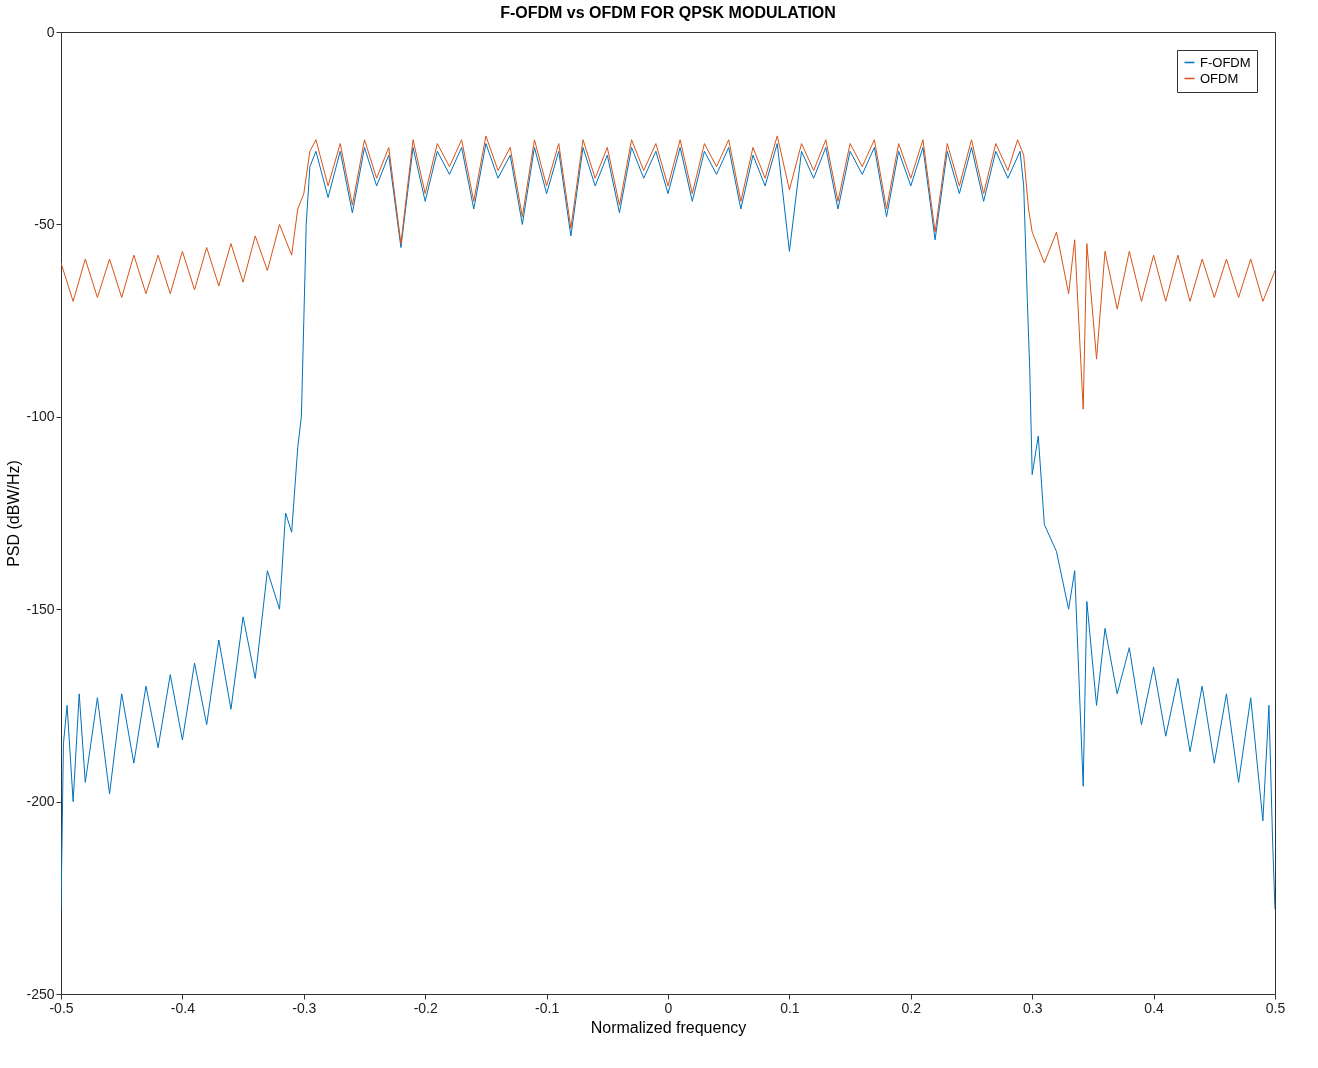 The height and width of the screenshot is (1068, 1318). What do you see at coordinates (1225, 62) in the screenshot?
I see `legend-label: F-OFDM` at bounding box center [1225, 62].